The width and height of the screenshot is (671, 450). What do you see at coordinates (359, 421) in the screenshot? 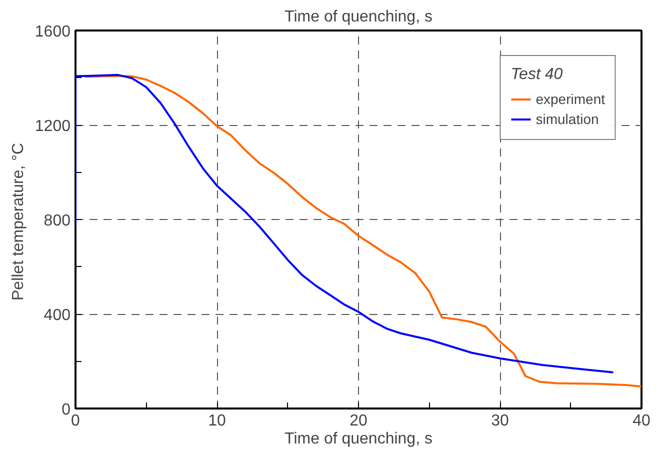
I see `x-tick-label: 20` at bounding box center [359, 421].